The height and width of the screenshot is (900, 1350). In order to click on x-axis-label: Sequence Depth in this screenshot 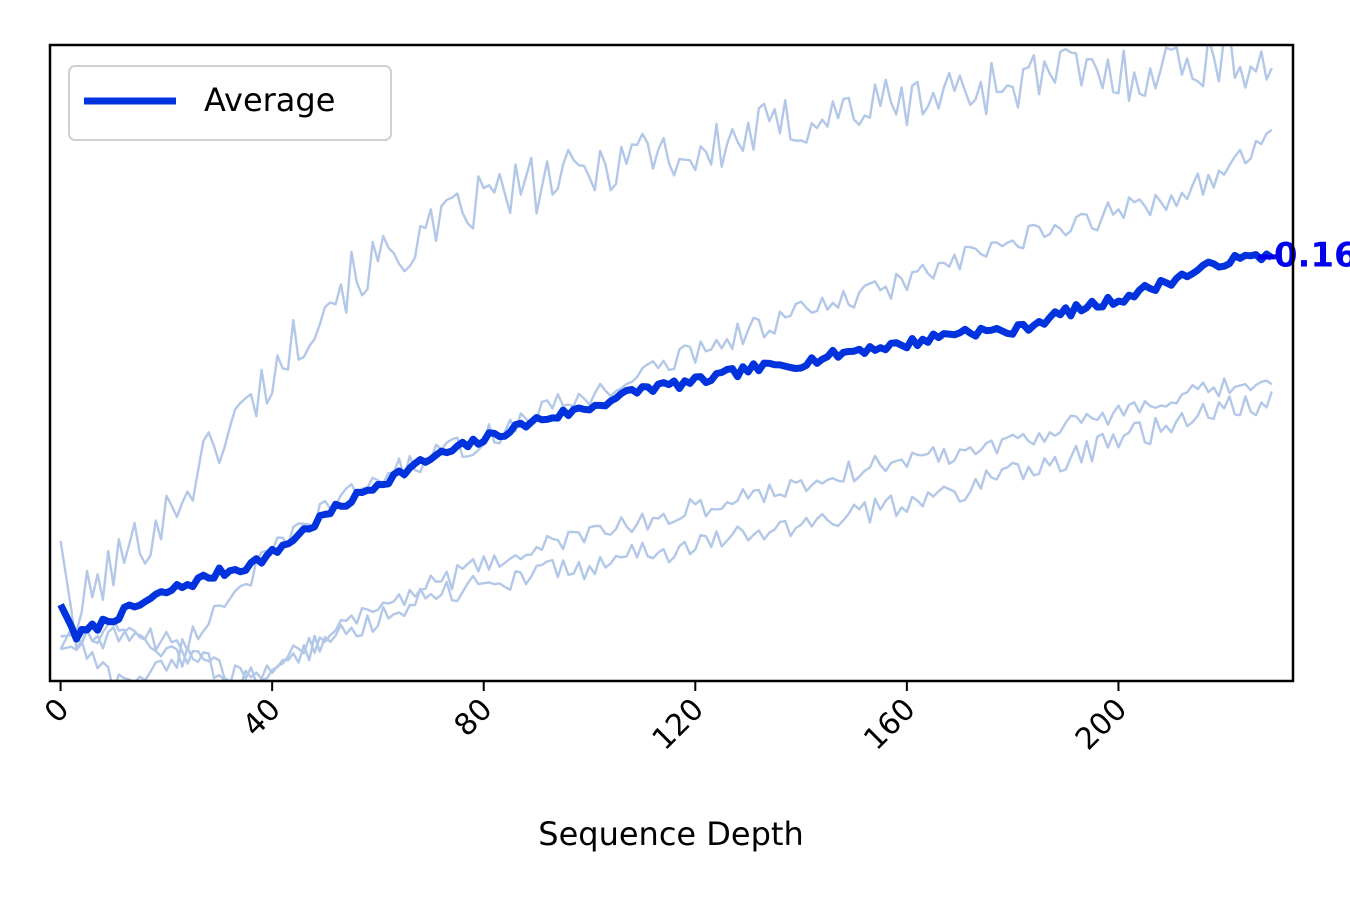, I will do `click(670, 834)`.